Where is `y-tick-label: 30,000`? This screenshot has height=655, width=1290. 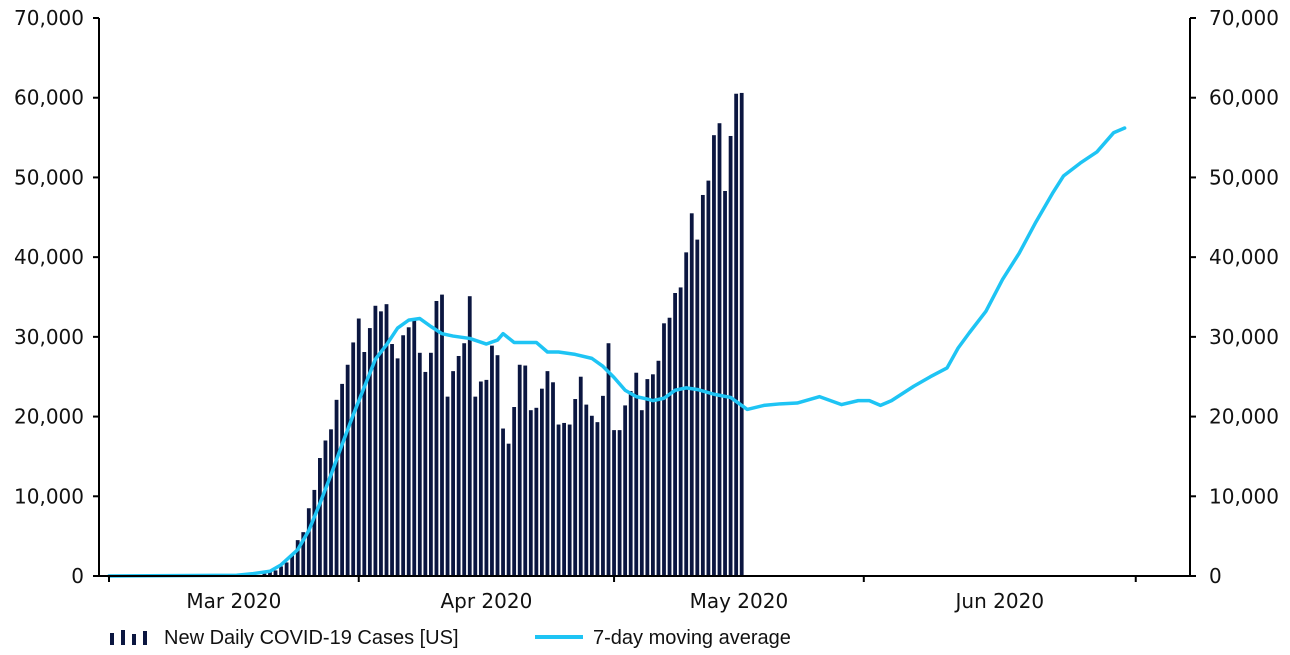
y-tick-label: 30,000 is located at coordinates (49, 337).